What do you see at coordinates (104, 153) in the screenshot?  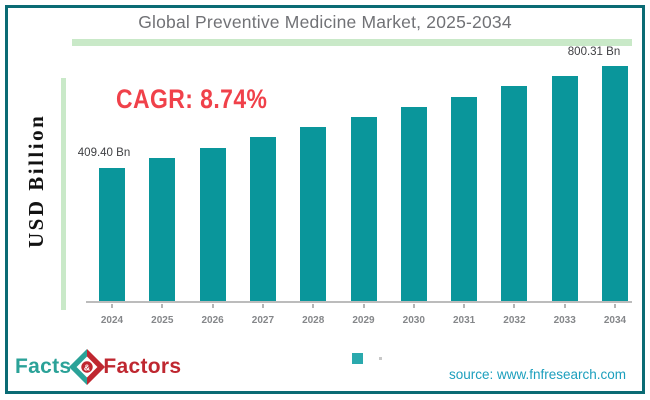 I see `first-bar-value-label: 409.40 Bn` at bounding box center [104, 153].